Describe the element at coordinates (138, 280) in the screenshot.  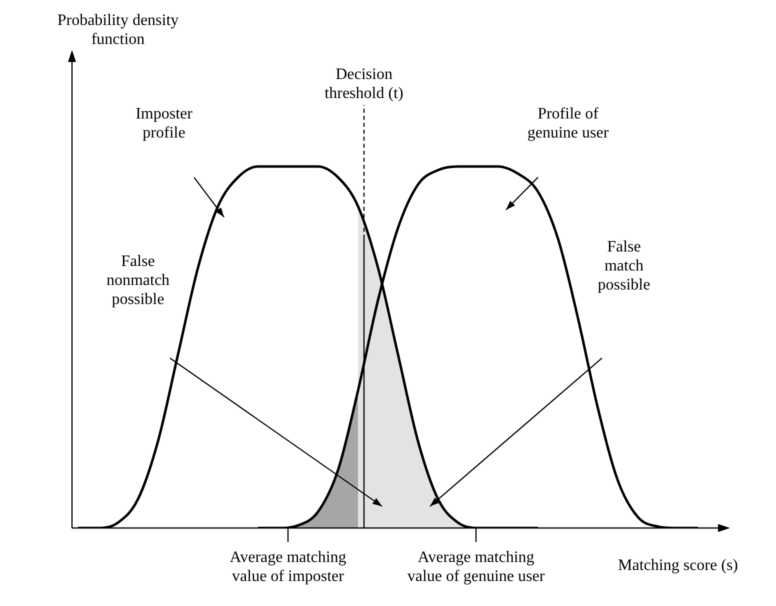
I see `annotation: False nonmatch possible` at that location.